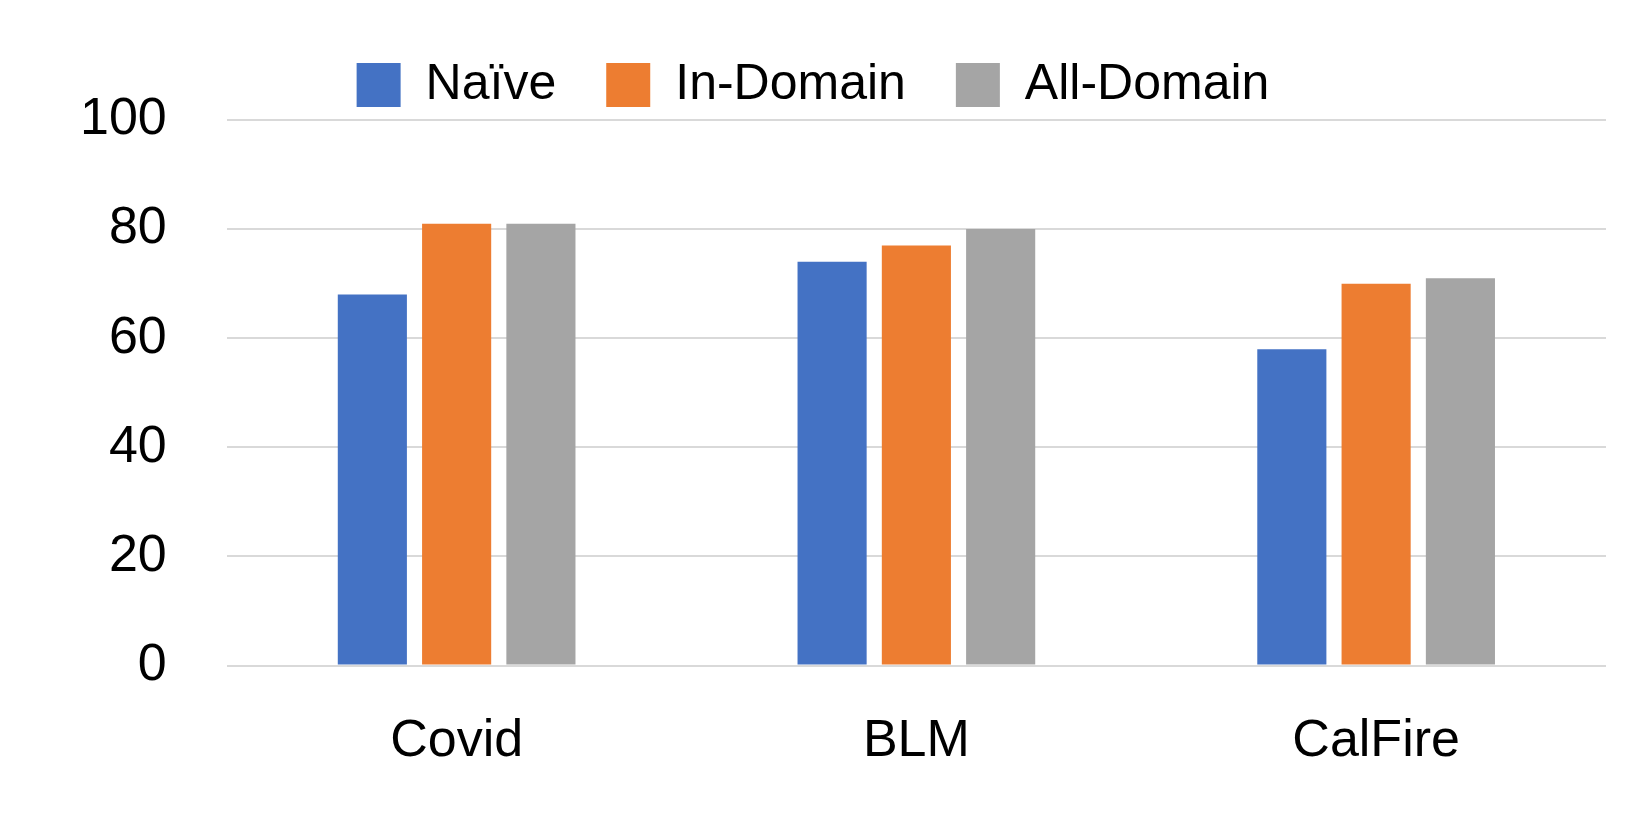 This screenshot has height=828, width=1626. What do you see at coordinates (137, 334) in the screenshot?
I see `y-tick-label: 60` at bounding box center [137, 334].